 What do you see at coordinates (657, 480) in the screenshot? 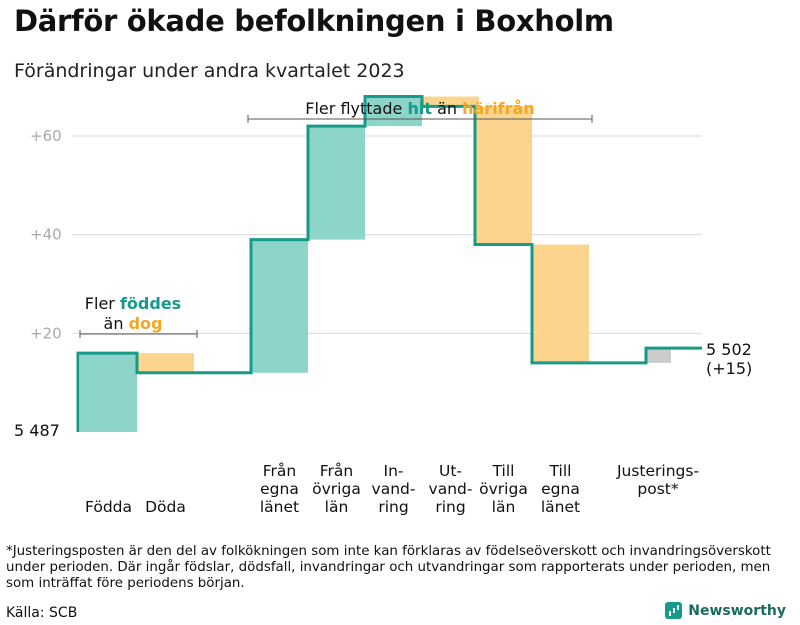
I see `category-label-8: Justerings-post*` at bounding box center [657, 480].